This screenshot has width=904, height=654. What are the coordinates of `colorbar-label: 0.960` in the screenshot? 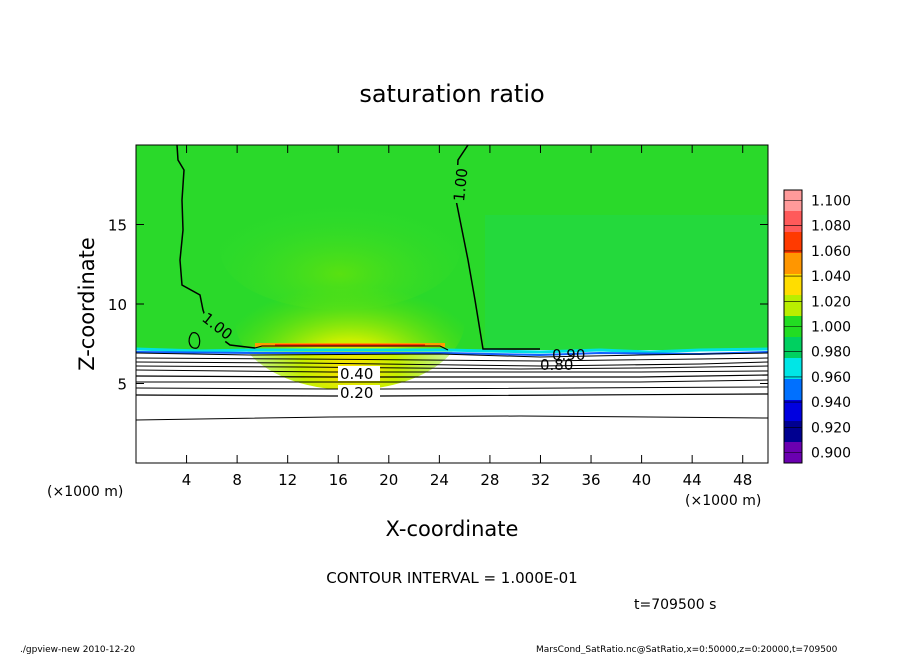 It's located at (831, 378).